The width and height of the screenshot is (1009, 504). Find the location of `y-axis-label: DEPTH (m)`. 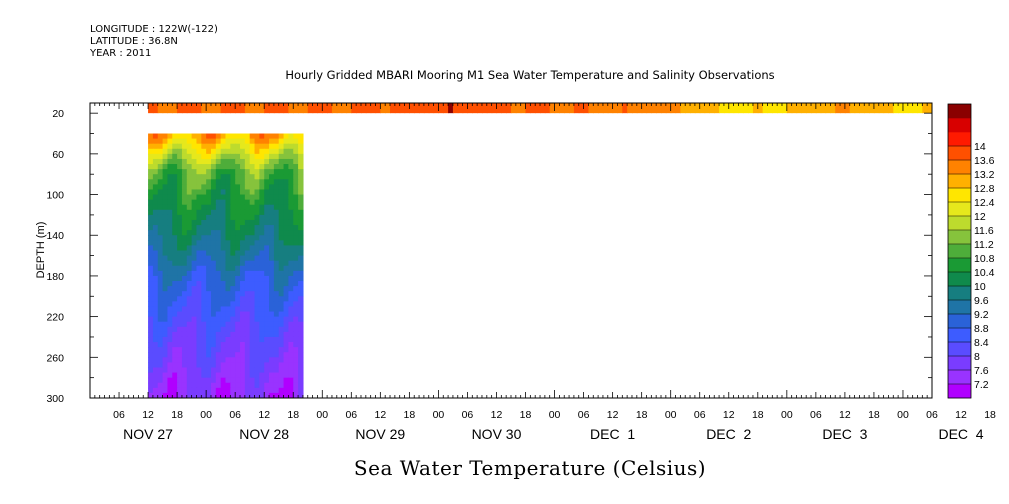

y-axis-label: DEPTH (m) is located at coordinates (41, 250).